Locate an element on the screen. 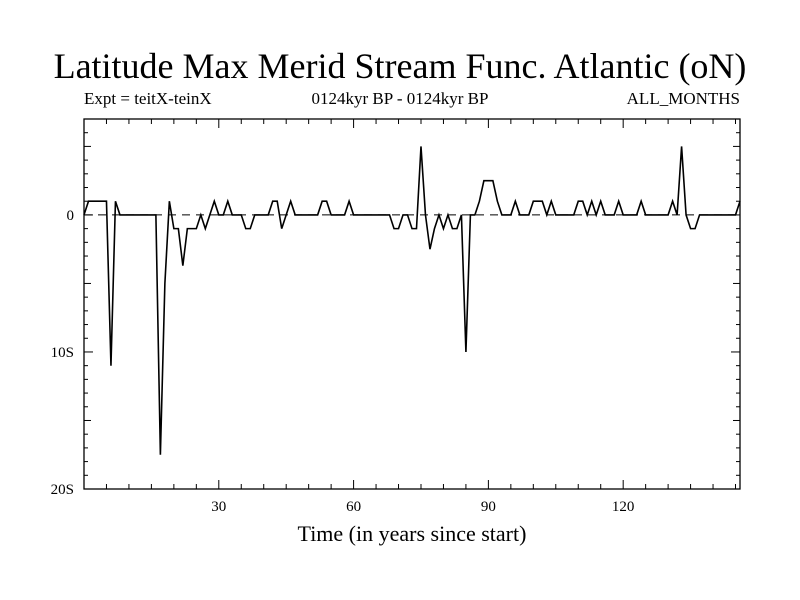 Image resolution: width=800 pixels, height=600 pixels. time-range-label: 0124kyr BP - 0124kyr BP is located at coordinates (400, 98).